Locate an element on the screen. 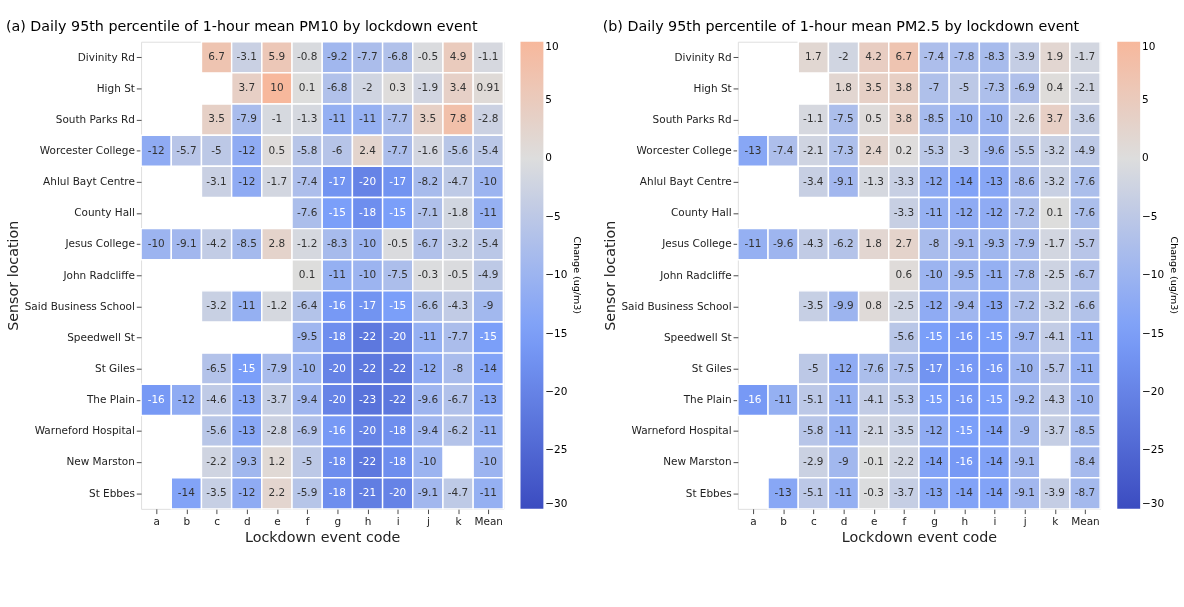  data-label: -5.1 is located at coordinates (813, 398).